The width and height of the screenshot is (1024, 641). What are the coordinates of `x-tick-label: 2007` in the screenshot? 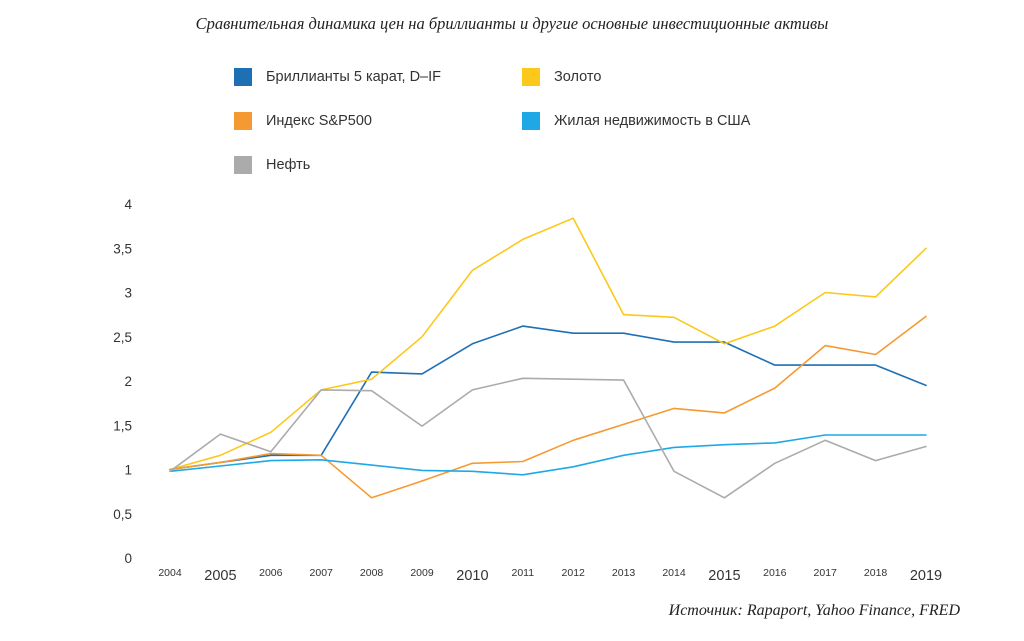 It's located at (322, 573).